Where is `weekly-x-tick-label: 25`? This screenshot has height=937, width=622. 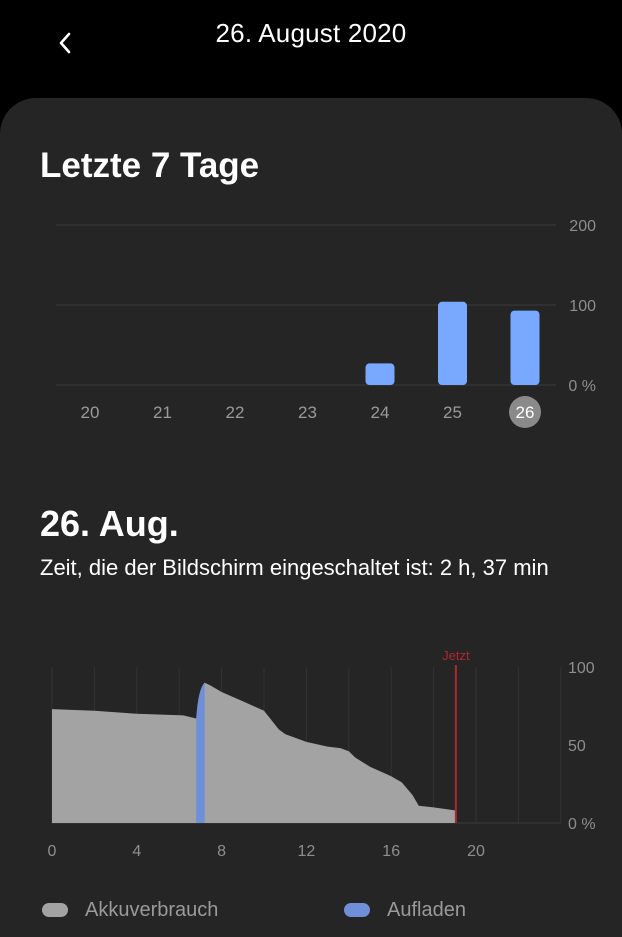 weekly-x-tick-label: 25 is located at coordinates (452, 412).